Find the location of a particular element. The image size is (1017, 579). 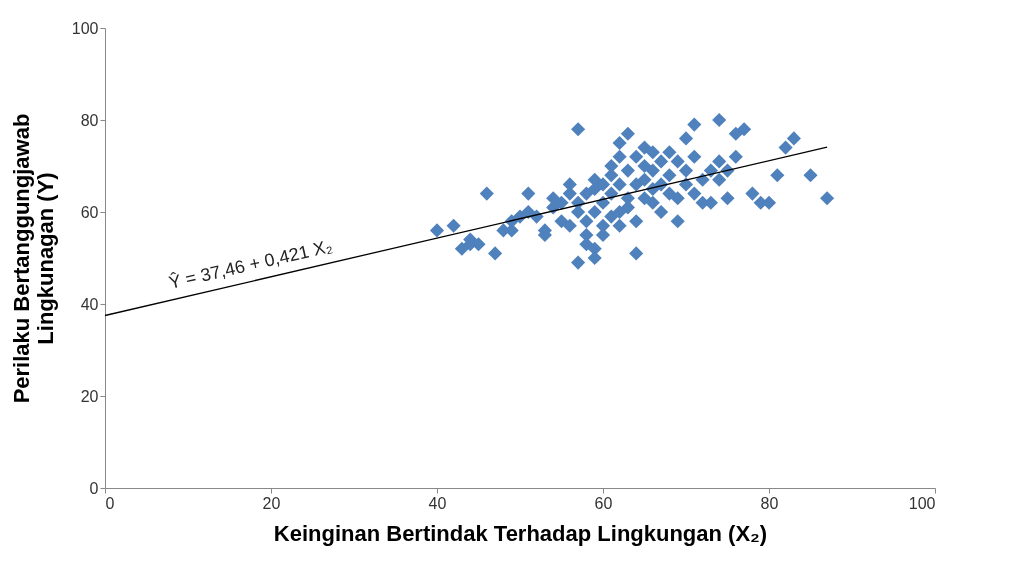

x-tick-label: 0 is located at coordinates (110, 503).